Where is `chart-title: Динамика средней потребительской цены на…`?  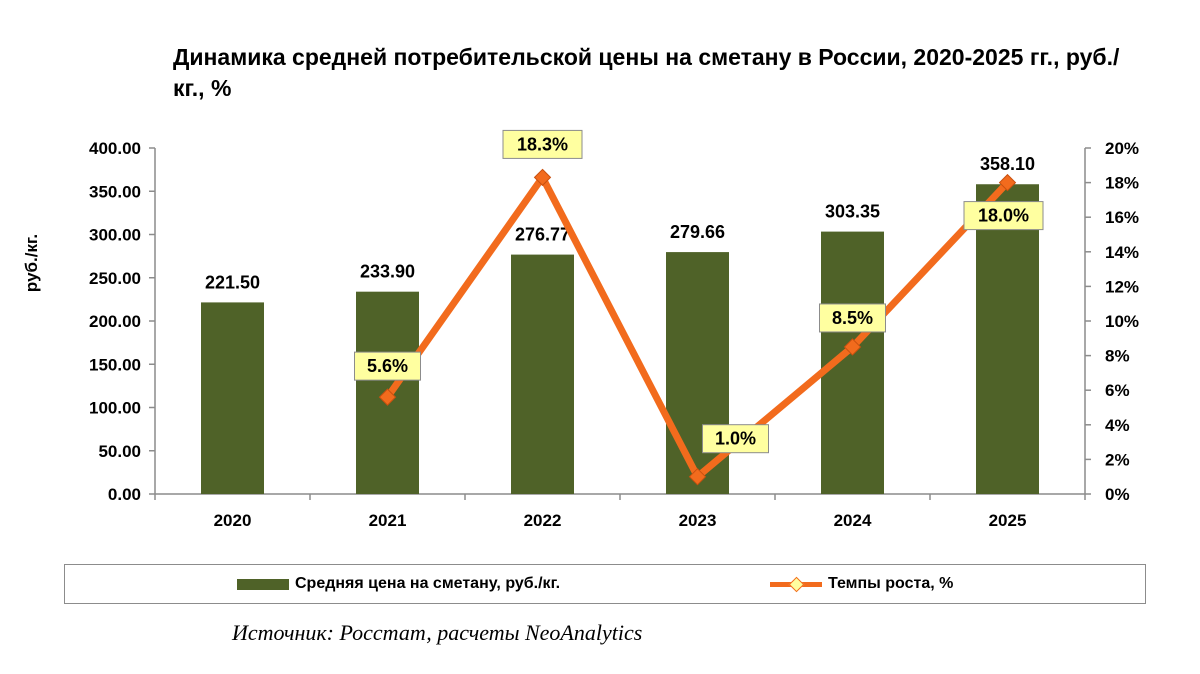 chart-title: Динамика средней потребительской цены на… is located at coordinates (646, 72).